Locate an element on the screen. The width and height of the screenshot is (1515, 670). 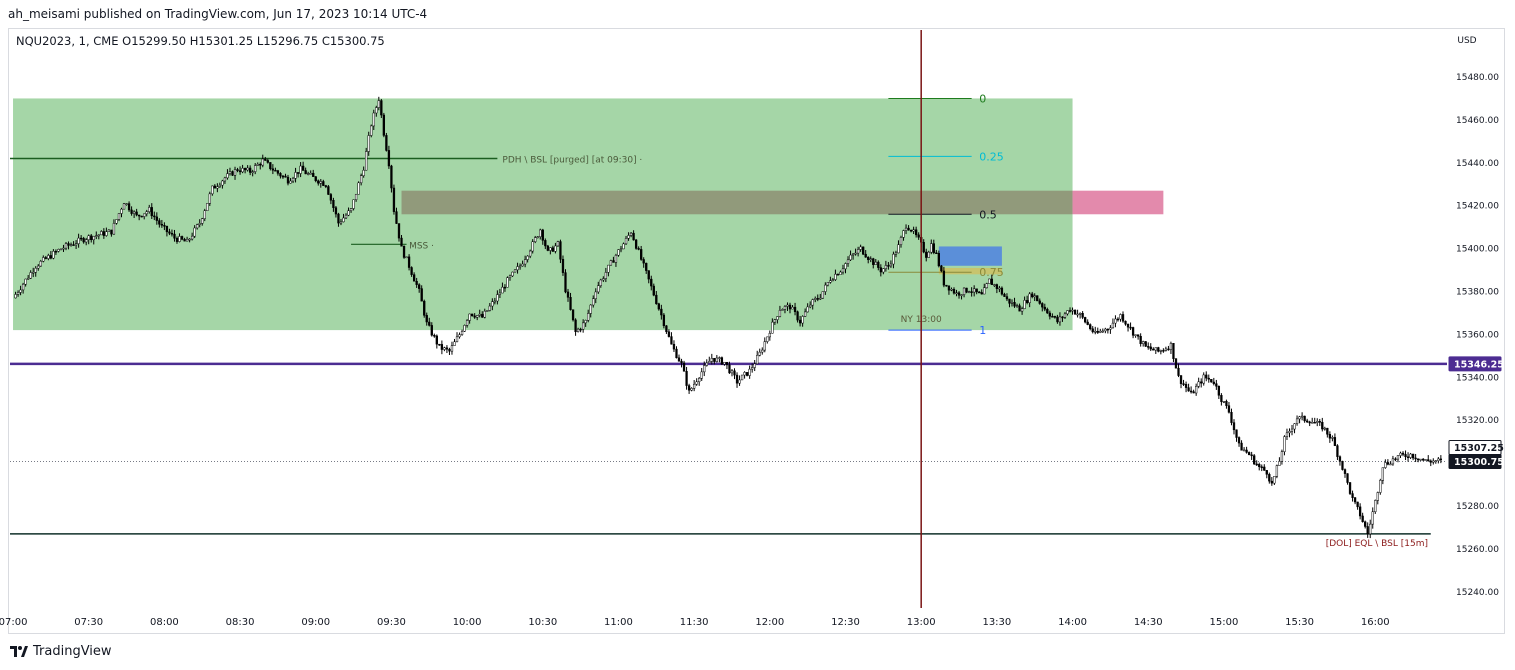
purple-price-tag-bg is located at coordinates (1475, 364).